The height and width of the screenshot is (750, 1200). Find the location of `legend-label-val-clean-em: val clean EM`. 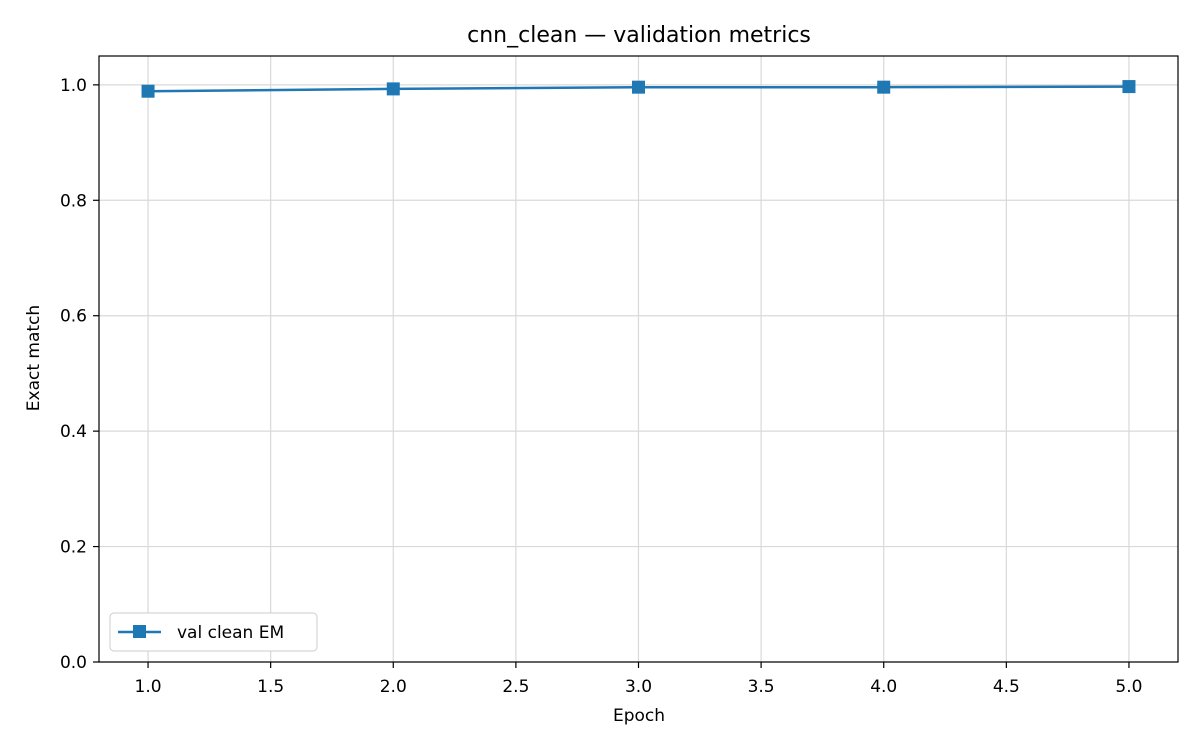

legend-label-val-clean-em: val clean EM is located at coordinates (230, 633).